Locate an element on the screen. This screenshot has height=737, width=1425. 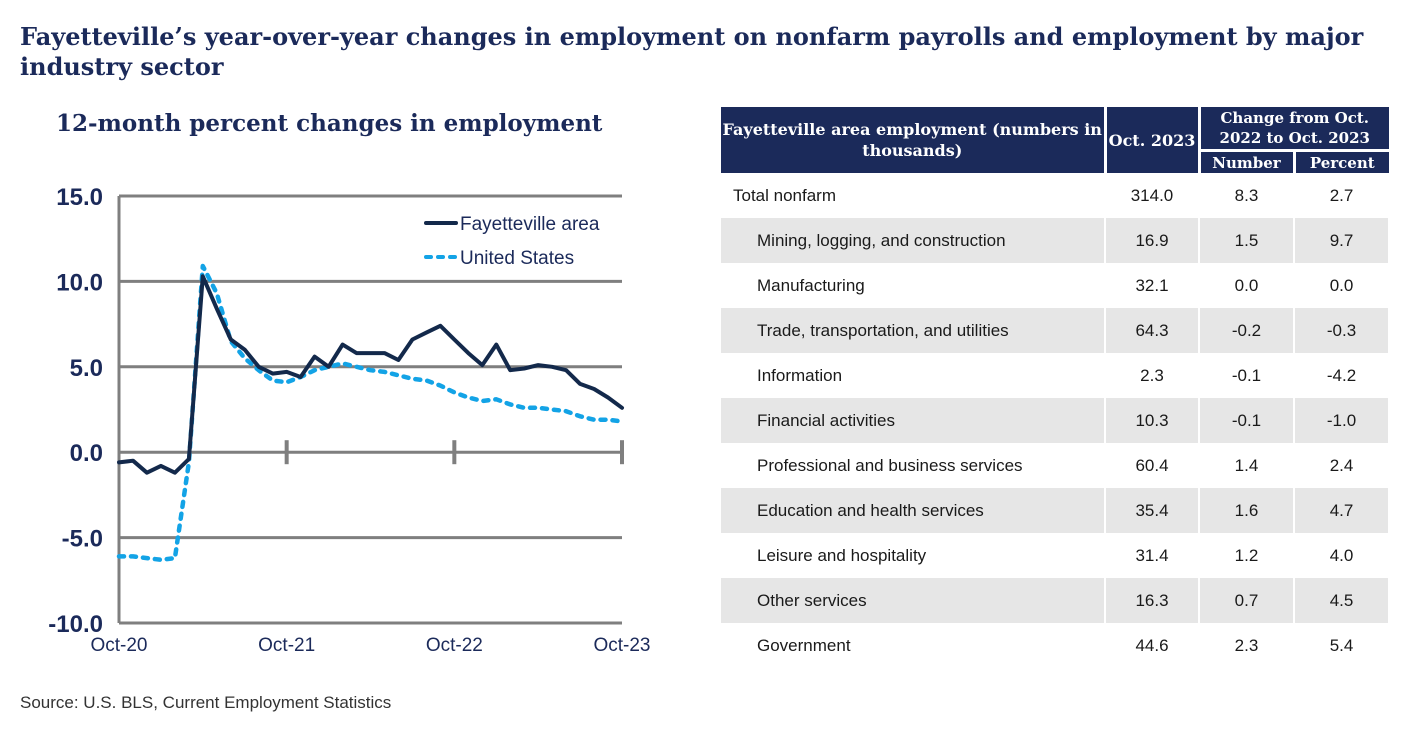
x-tick-label: Oct-22 is located at coordinates (454, 645).